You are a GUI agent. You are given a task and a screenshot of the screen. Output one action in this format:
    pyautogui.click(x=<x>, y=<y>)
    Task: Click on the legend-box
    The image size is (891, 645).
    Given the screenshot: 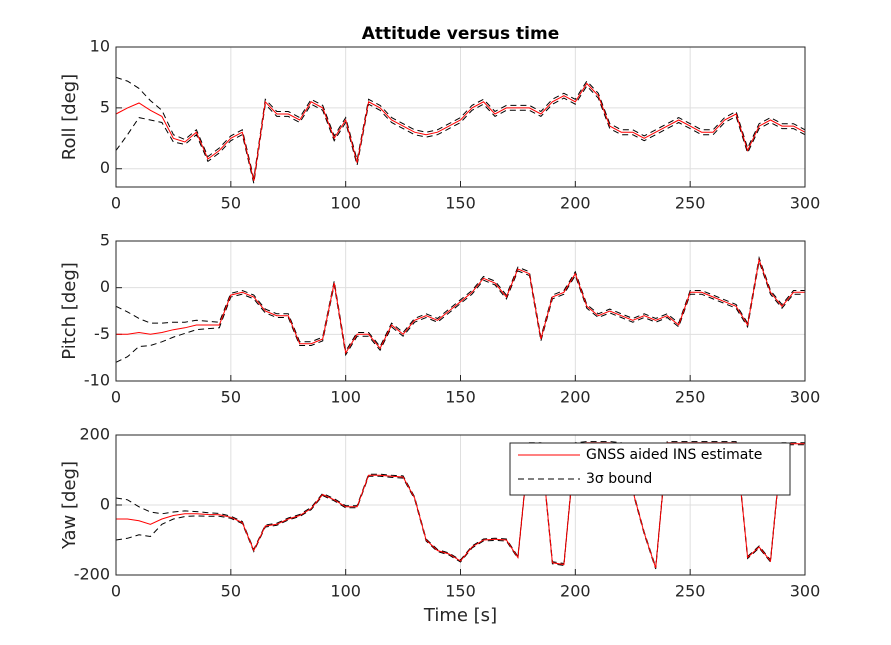 What is the action you would take?
    pyautogui.click(x=650, y=469)
    